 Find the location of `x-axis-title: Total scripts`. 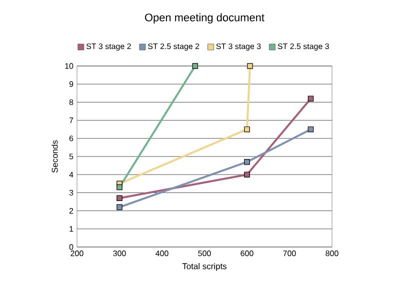

x-axis-title: Total scripts is located at coordinates (204, 267).